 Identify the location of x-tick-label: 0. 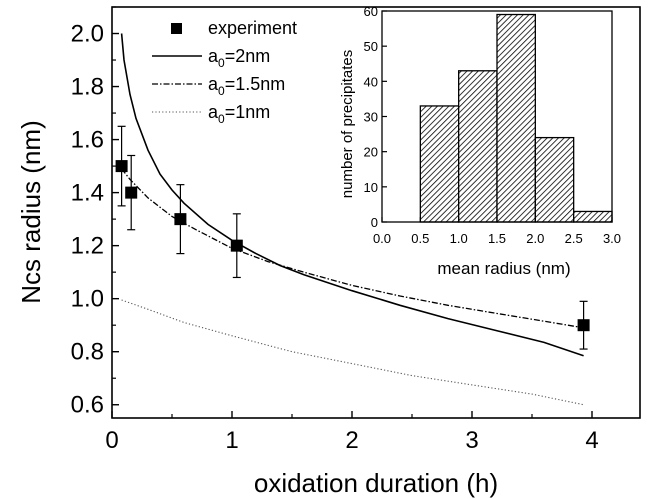
(111, 440).